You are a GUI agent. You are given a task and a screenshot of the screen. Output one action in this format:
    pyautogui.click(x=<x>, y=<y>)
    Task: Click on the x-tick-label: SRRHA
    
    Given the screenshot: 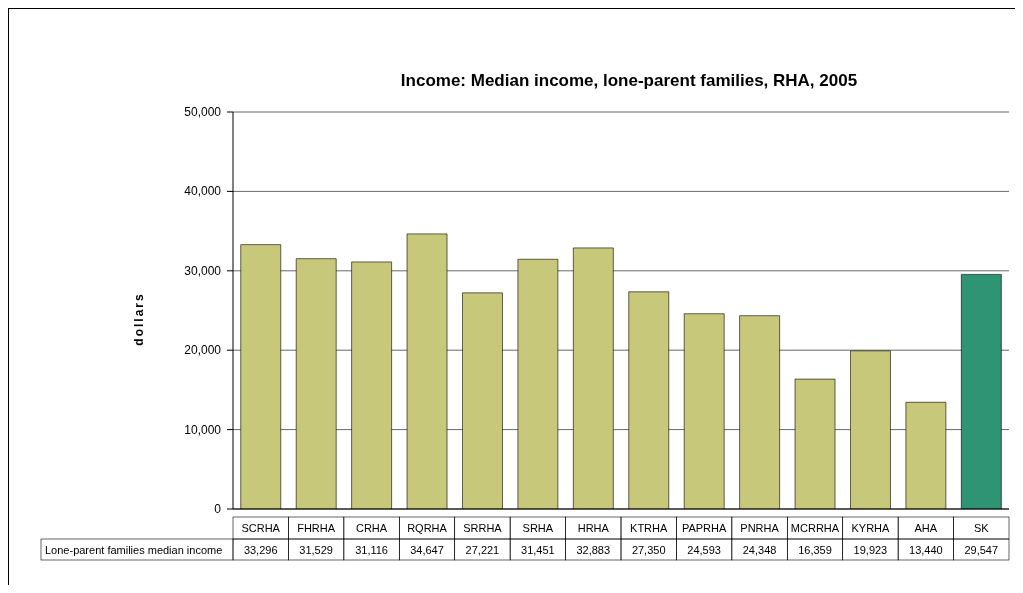 What is the action you would take?
    pyautogui.click(x=483, y=528)
    